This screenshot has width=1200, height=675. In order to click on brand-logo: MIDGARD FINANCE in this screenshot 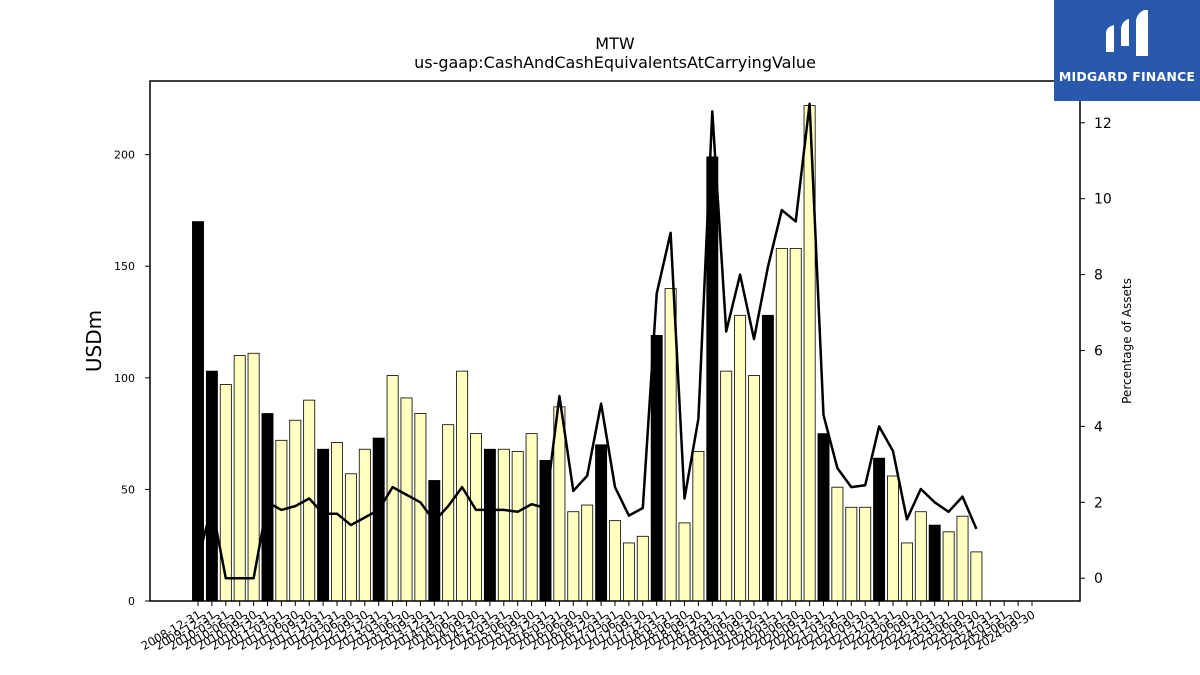, I will do `click(1127, 50)`.